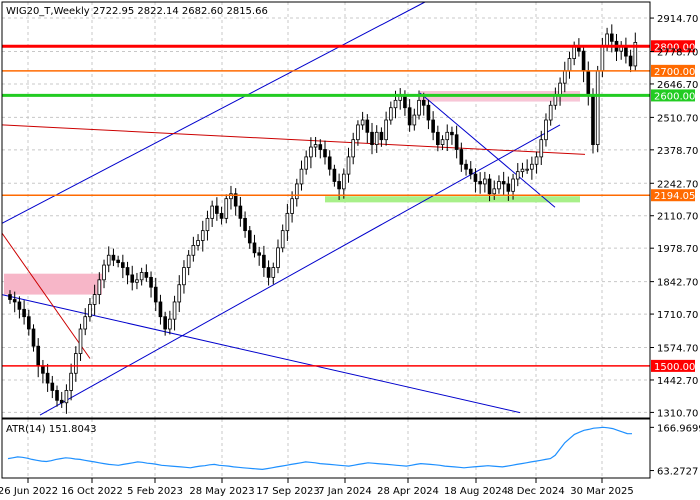 This screenshot has height=500, width=700. Describe the element at coordinates (221, 491) in the screenshot. I see `x-tick-label: 28 May 2023` at that location.